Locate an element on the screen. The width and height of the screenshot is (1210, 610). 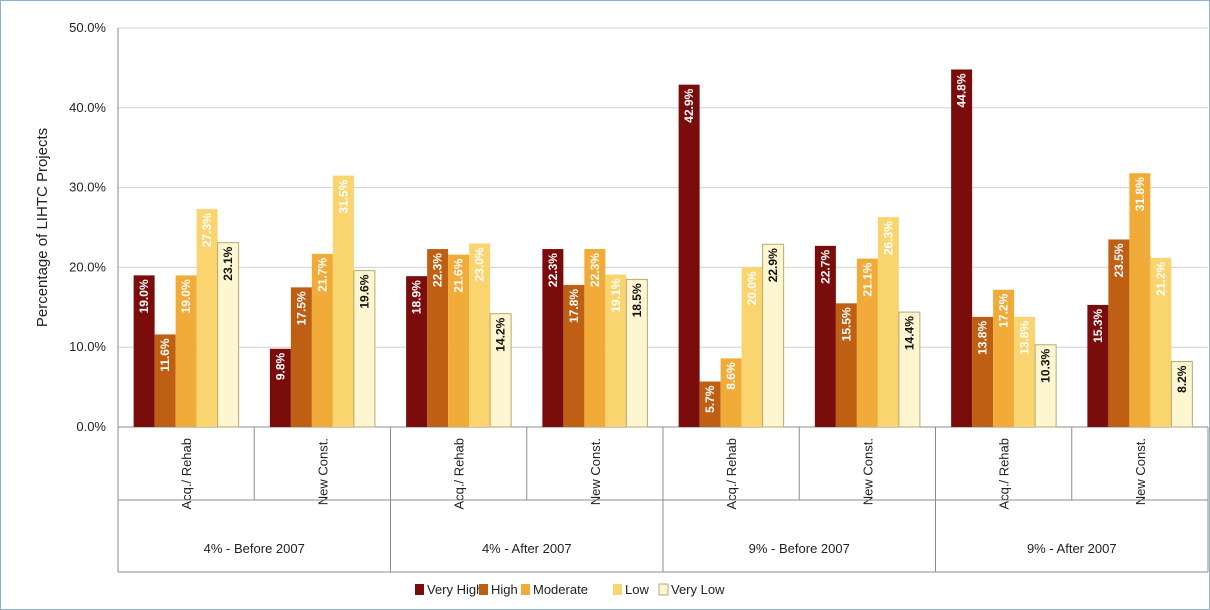
data-label: 31.8% is located at coordinates (1140, 194).